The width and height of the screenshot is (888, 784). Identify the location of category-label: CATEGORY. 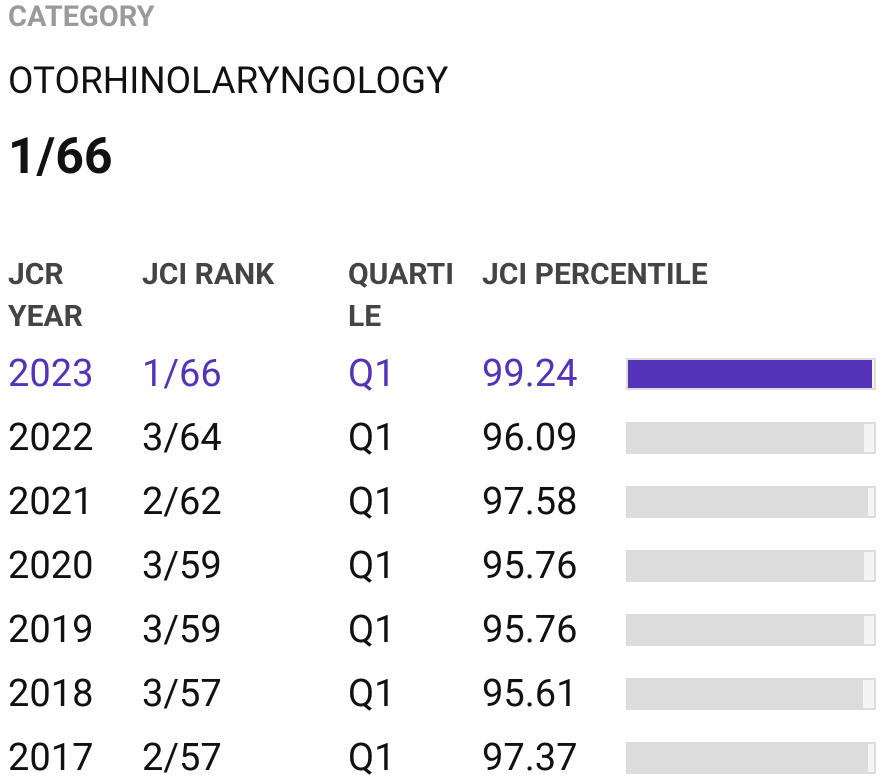
(81, 17).